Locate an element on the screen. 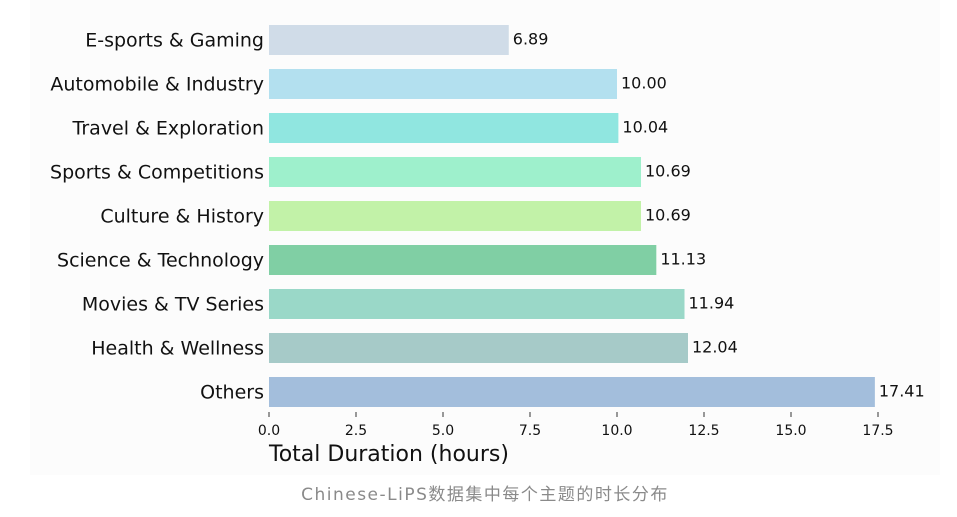 The image size is (957, 517). x-tick-label: 5.0 is located at coordinates (443, 431).